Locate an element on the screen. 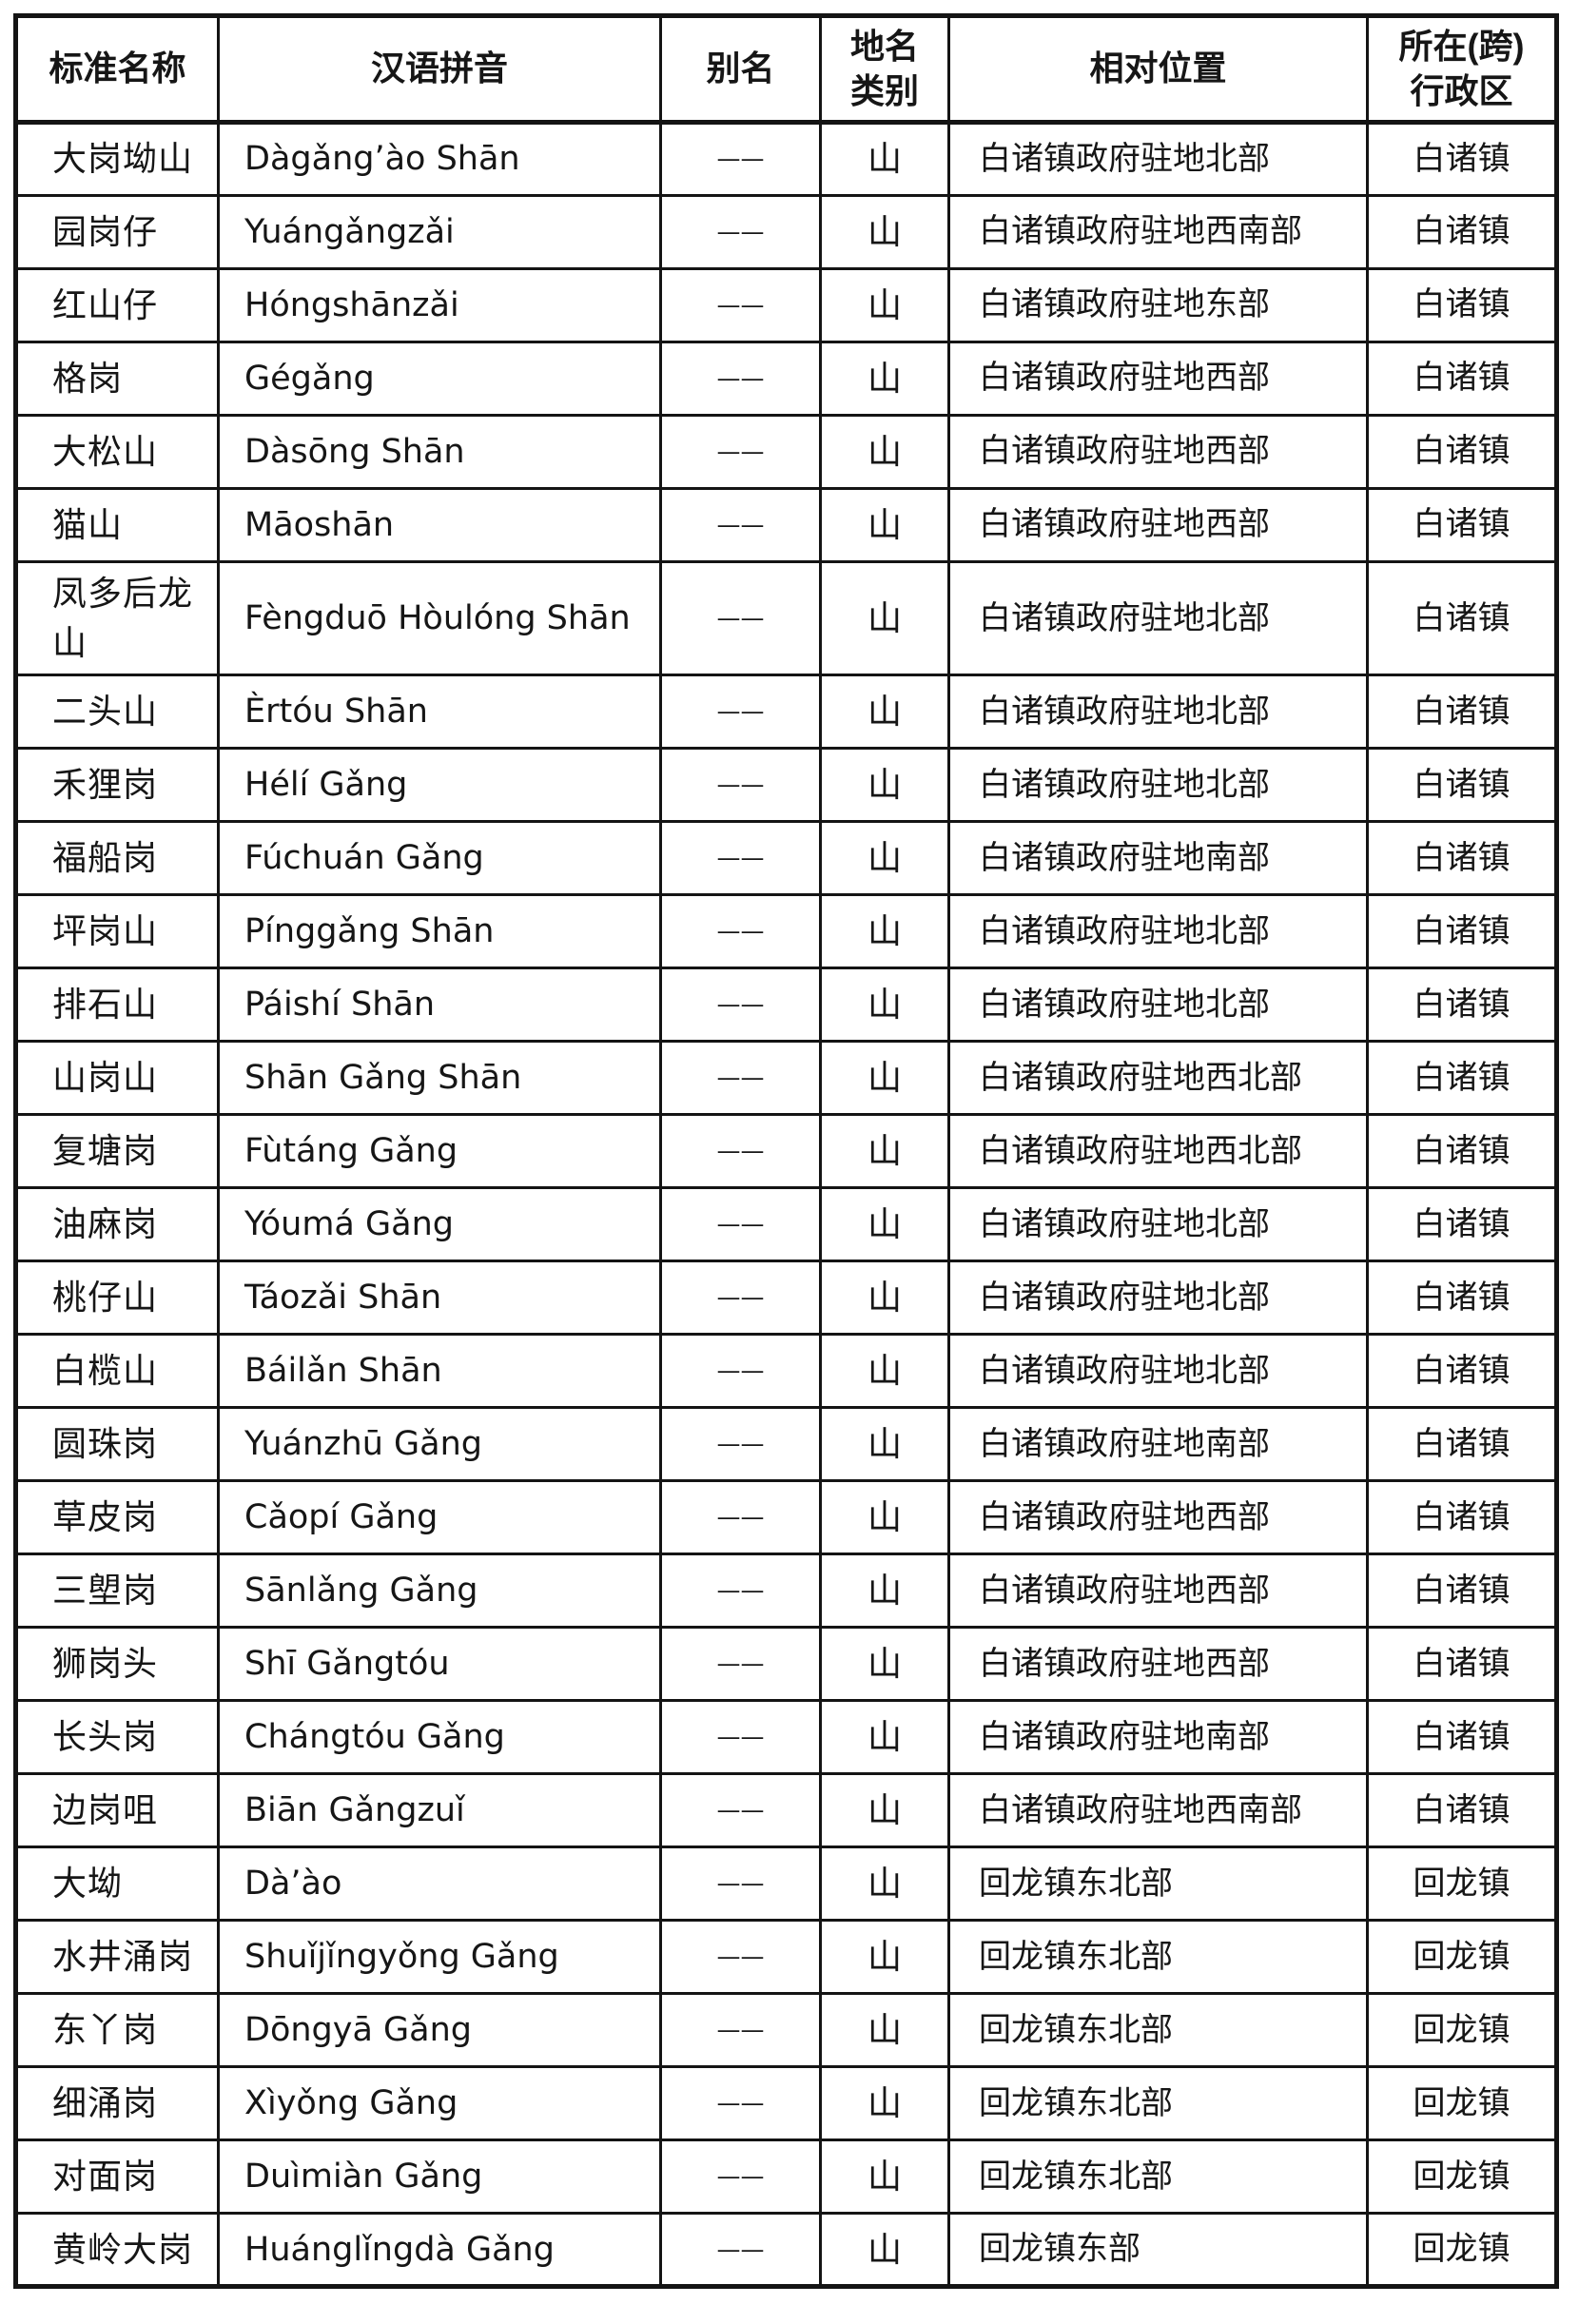  cell-name: 油麻岗 is located at coordinates (117, 1224).